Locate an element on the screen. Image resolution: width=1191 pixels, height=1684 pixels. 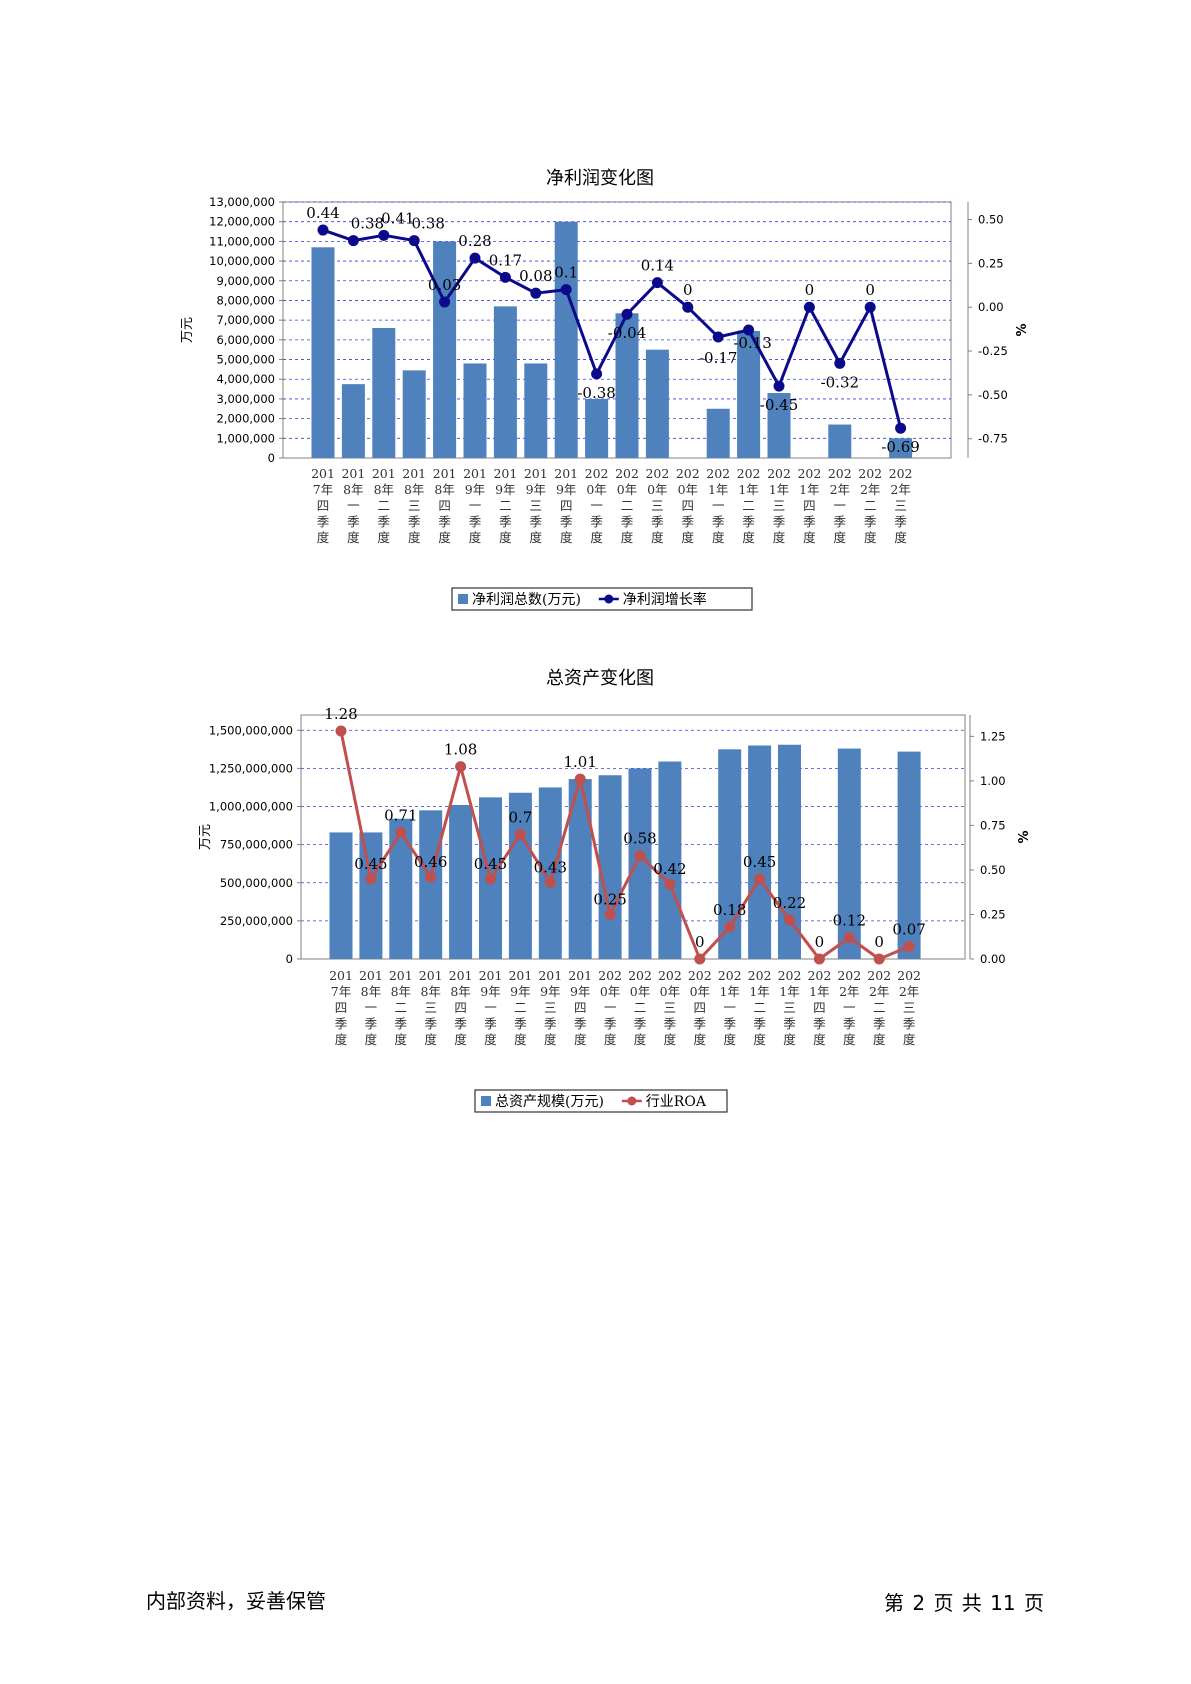
left-tick-label: 1,000,000 is located at coordinates (245, 438).